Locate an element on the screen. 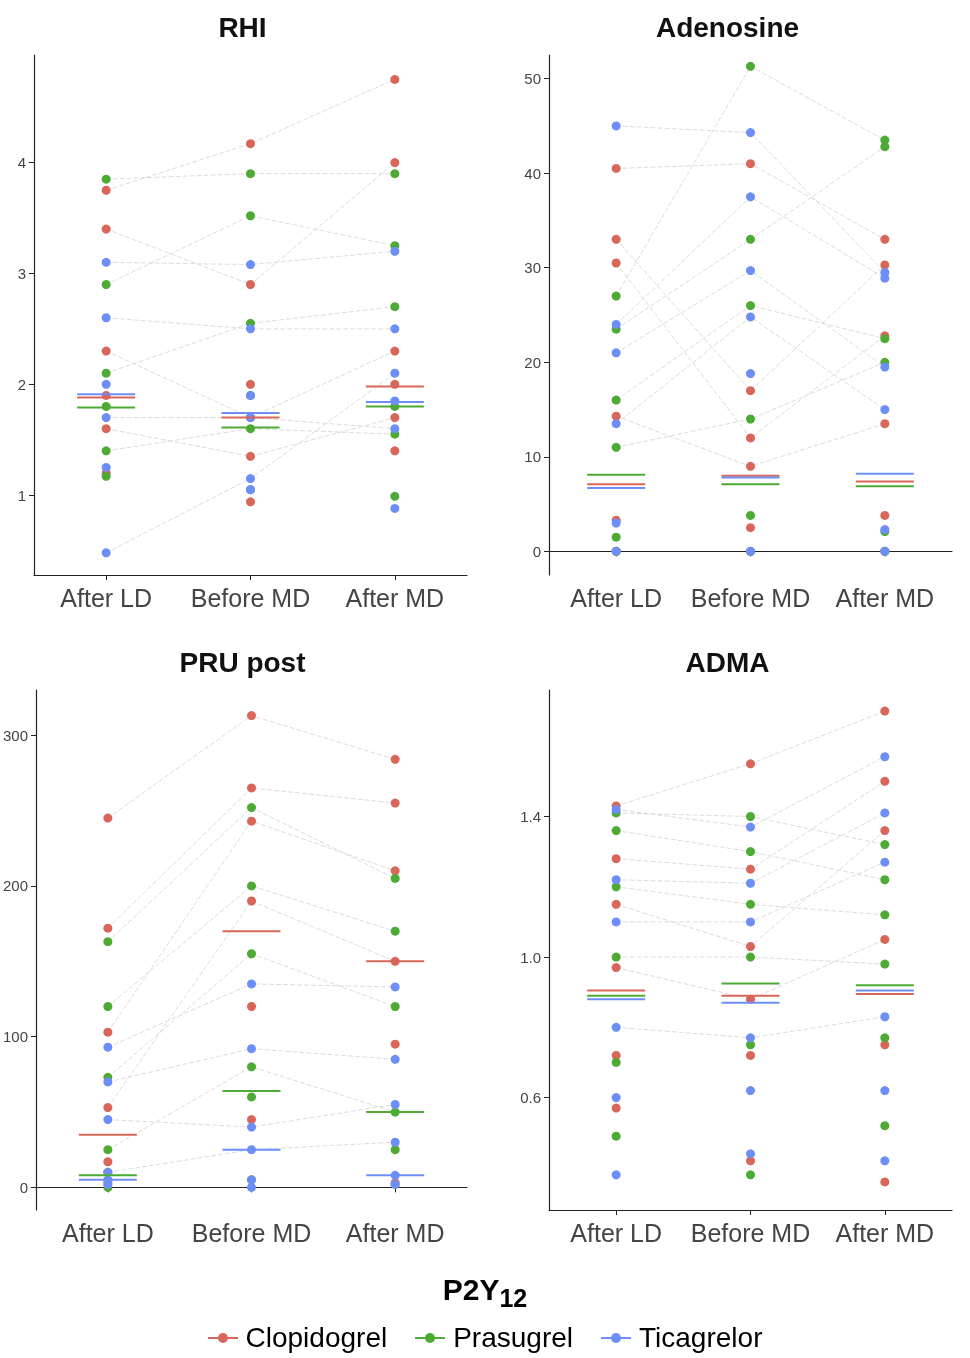  y-tick-label: 3 is located at coordinates (21, 273).